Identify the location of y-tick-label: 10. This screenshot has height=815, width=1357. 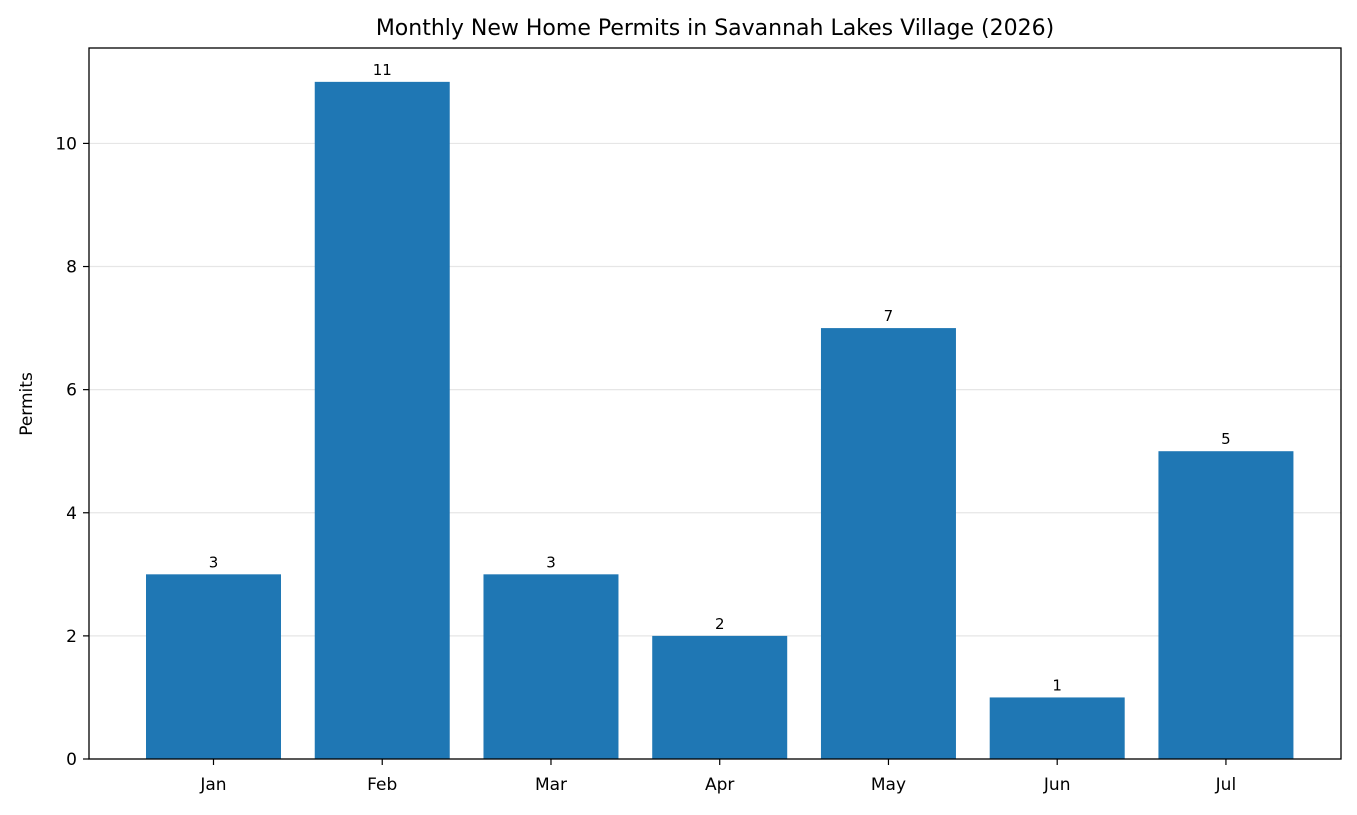
(66, 144).